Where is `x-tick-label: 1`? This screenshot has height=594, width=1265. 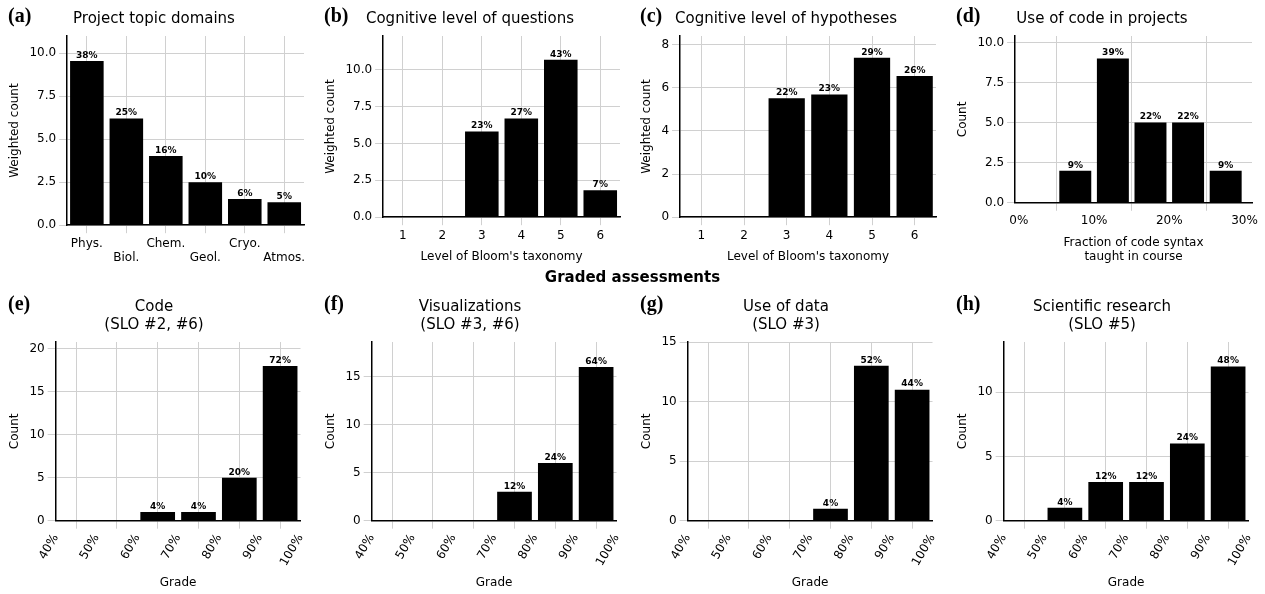
x-tick-label: 1 is located at coordinates (403, 234).